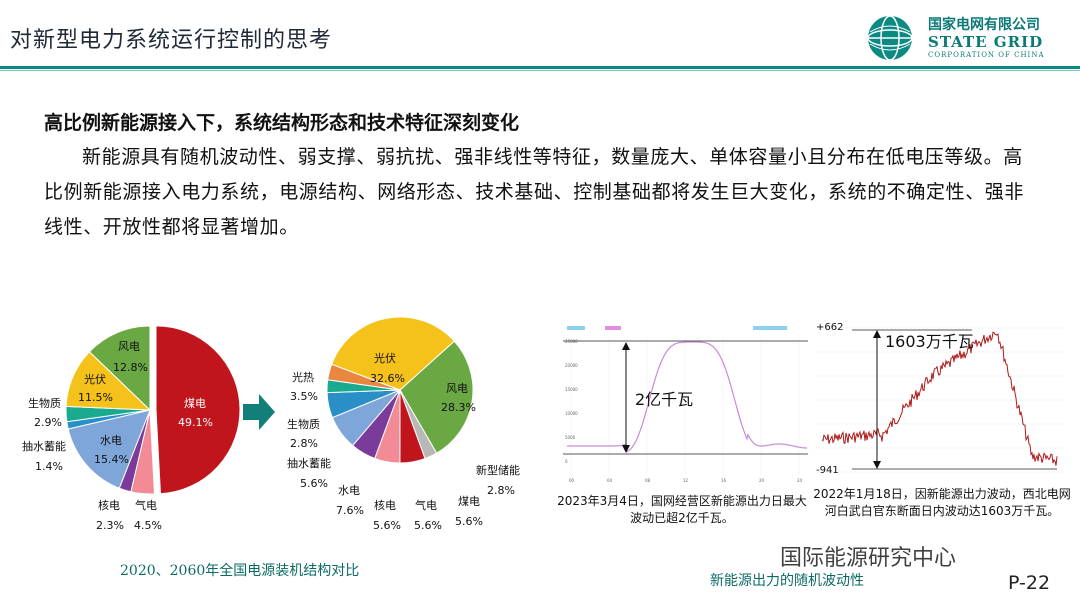 The height and width of the screenshot is (608, 1080). What do you see at coordinates (95, 379) in the screenshot?
I see `label-pv-2020: 光伏` at bounding box center [95, 379].